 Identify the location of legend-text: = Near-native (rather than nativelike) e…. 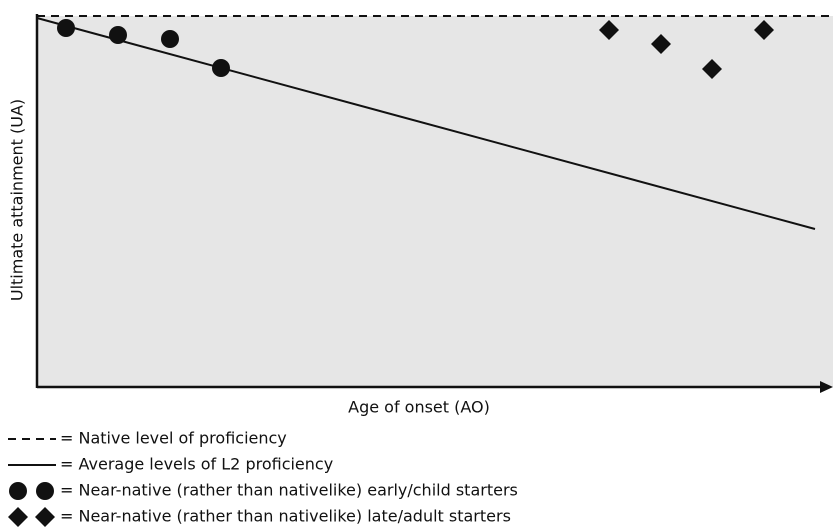
(289, 490).